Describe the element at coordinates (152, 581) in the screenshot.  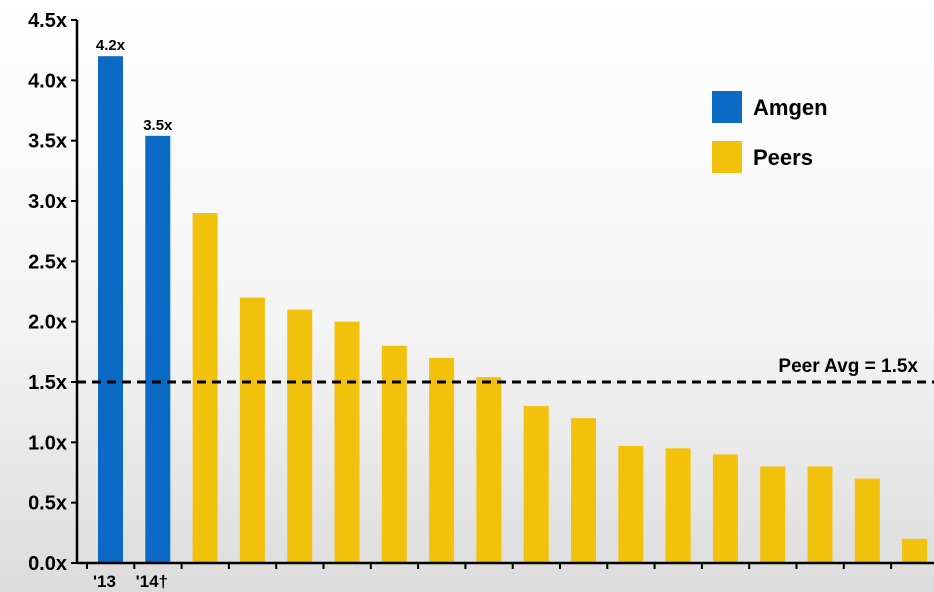
I see `x-category-label: '14†` at that location.